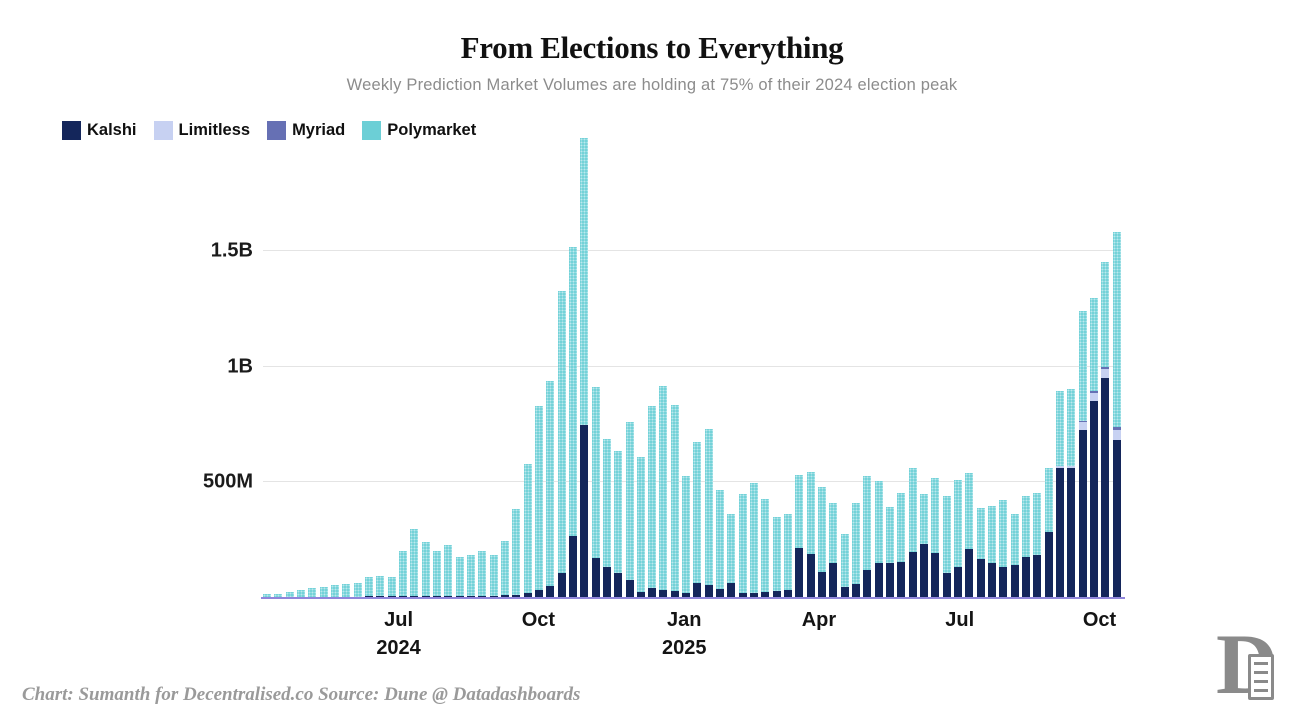 This screenshot has width=1304, height=718. What do you see at coordinates (240, 366) in the screenshot?
I see `y-axis-label-1B: 1B` at bounding box center [240, 366].